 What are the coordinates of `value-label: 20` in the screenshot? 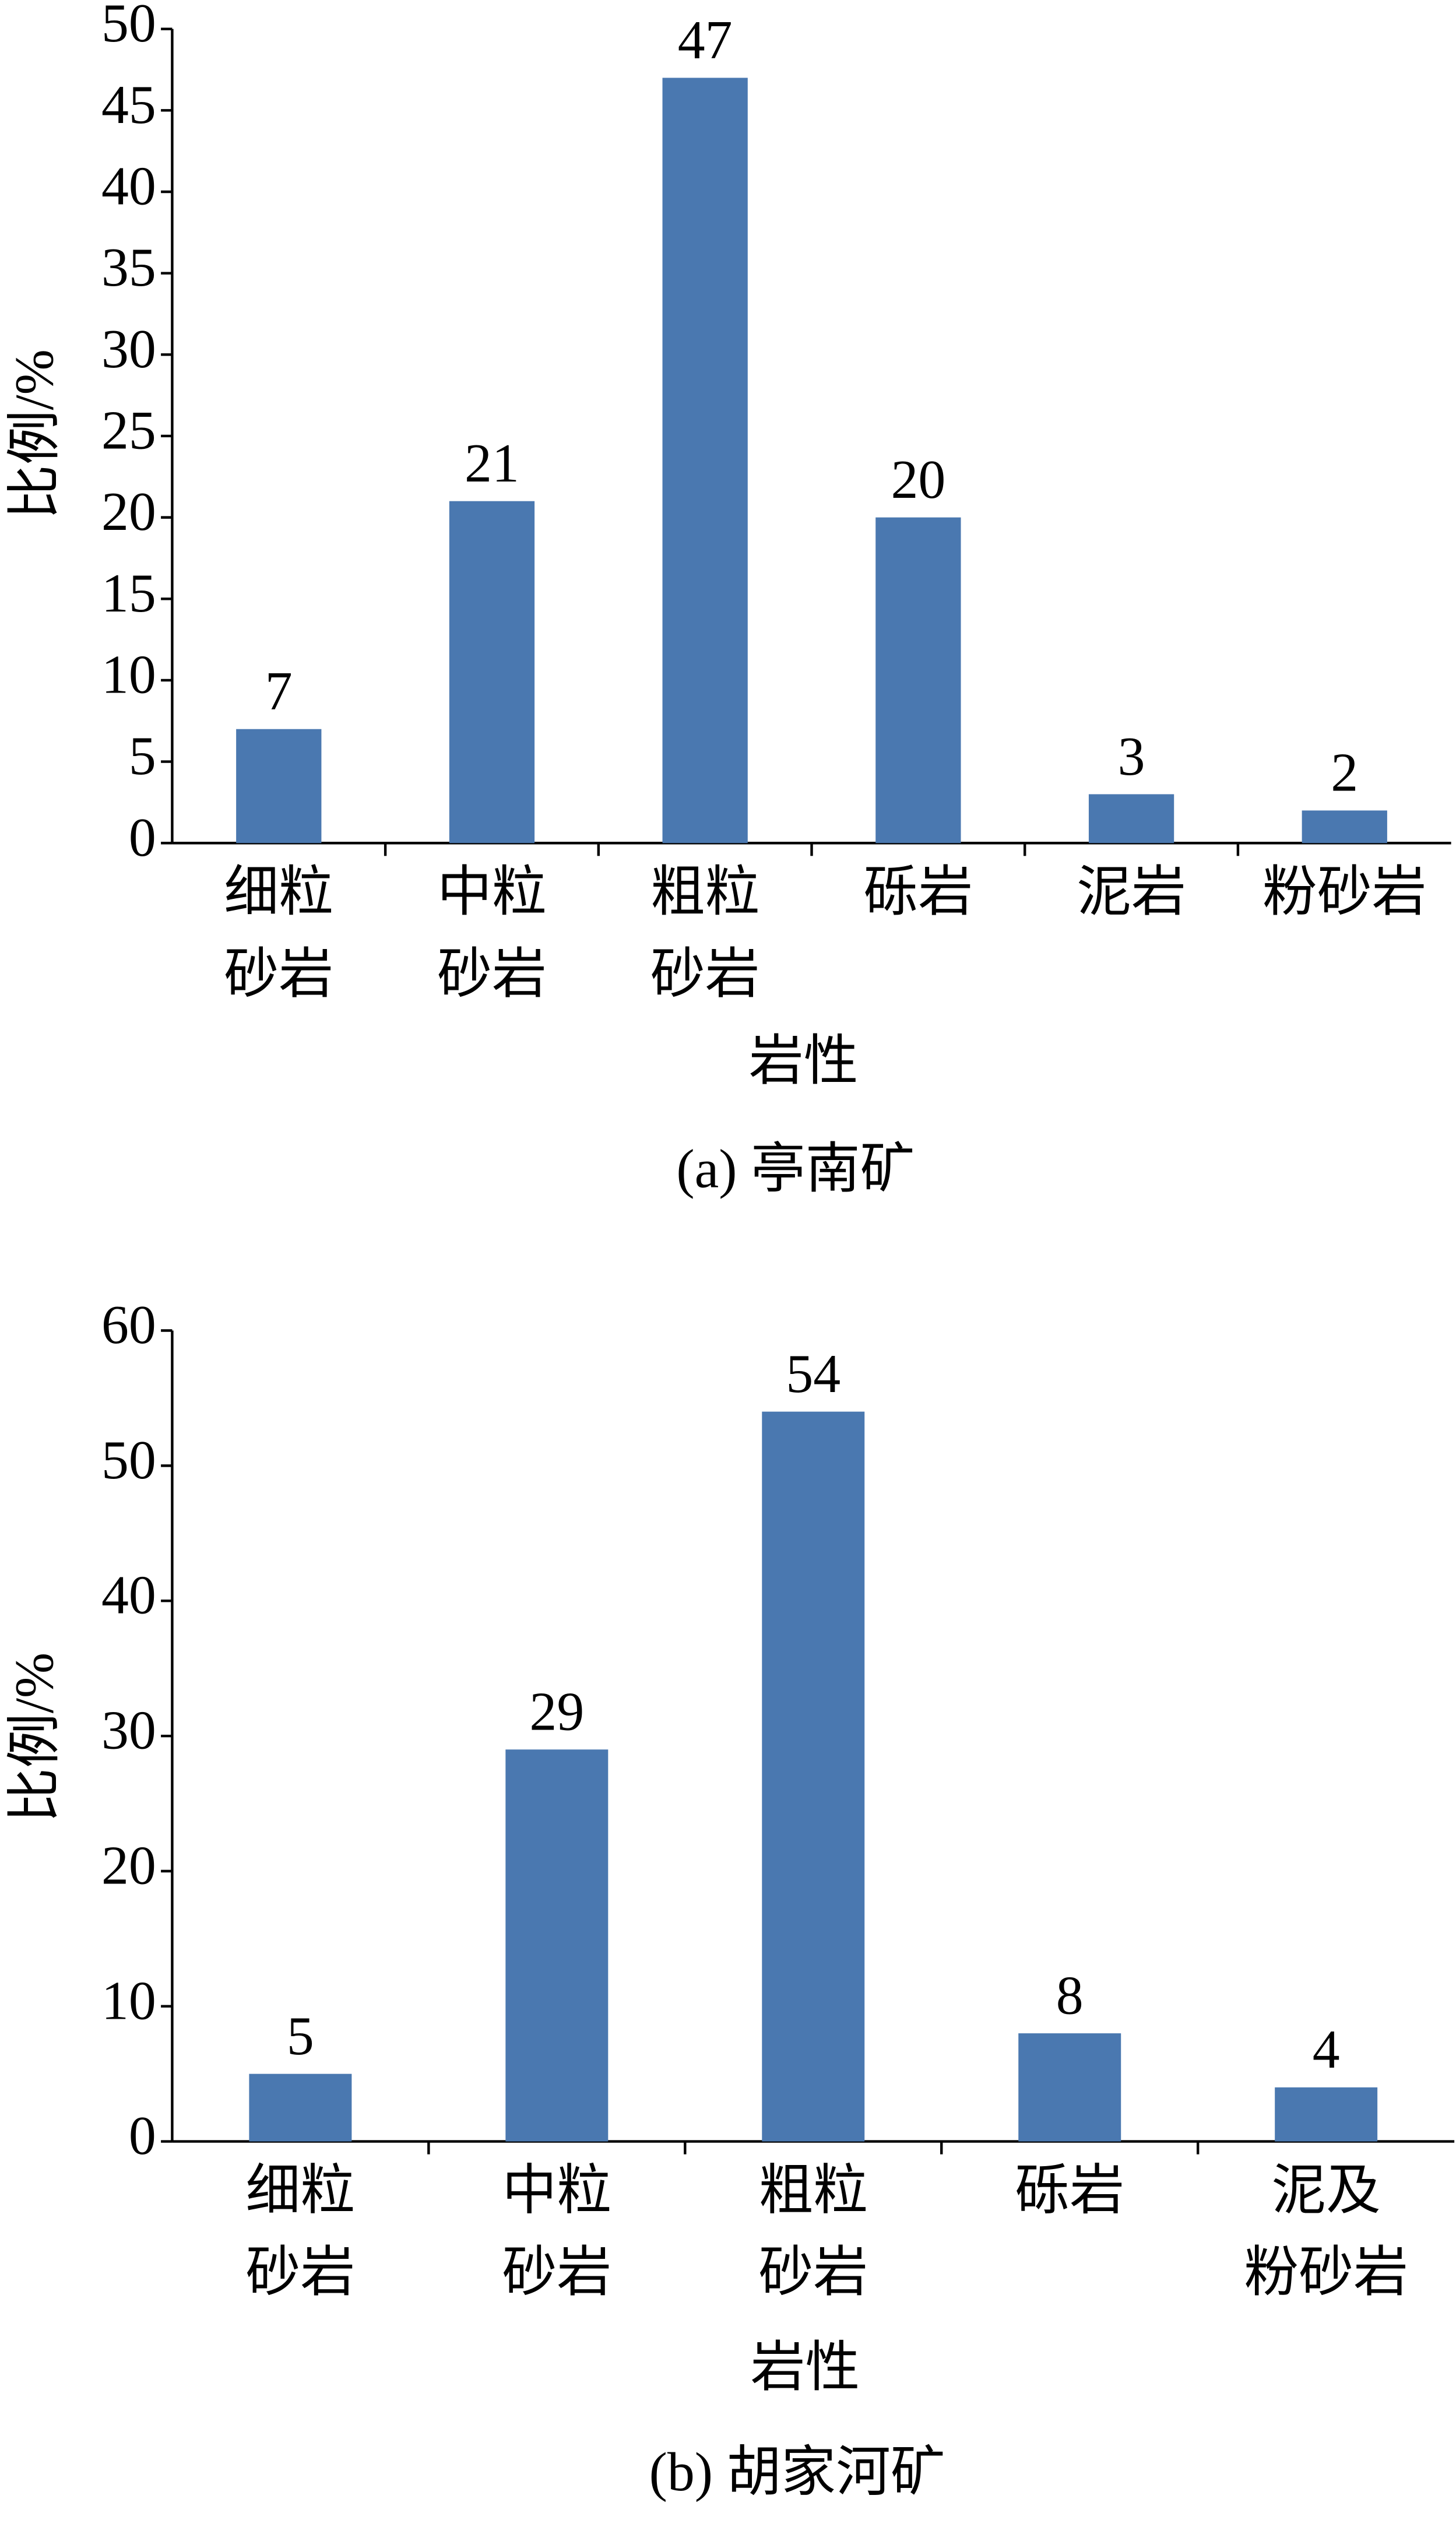 It's located at (918, 479).